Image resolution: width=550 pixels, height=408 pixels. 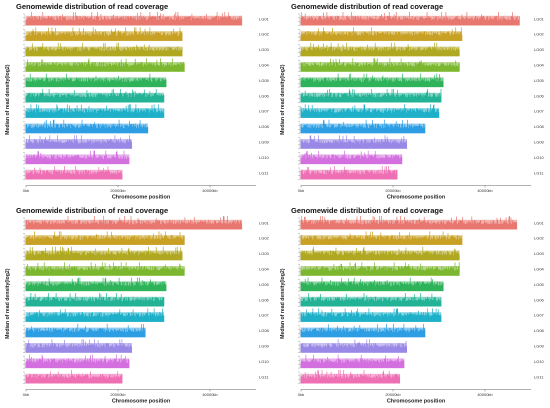 I want to click on chromosome-track-lg01: LG01, so click(x=421, y=223).